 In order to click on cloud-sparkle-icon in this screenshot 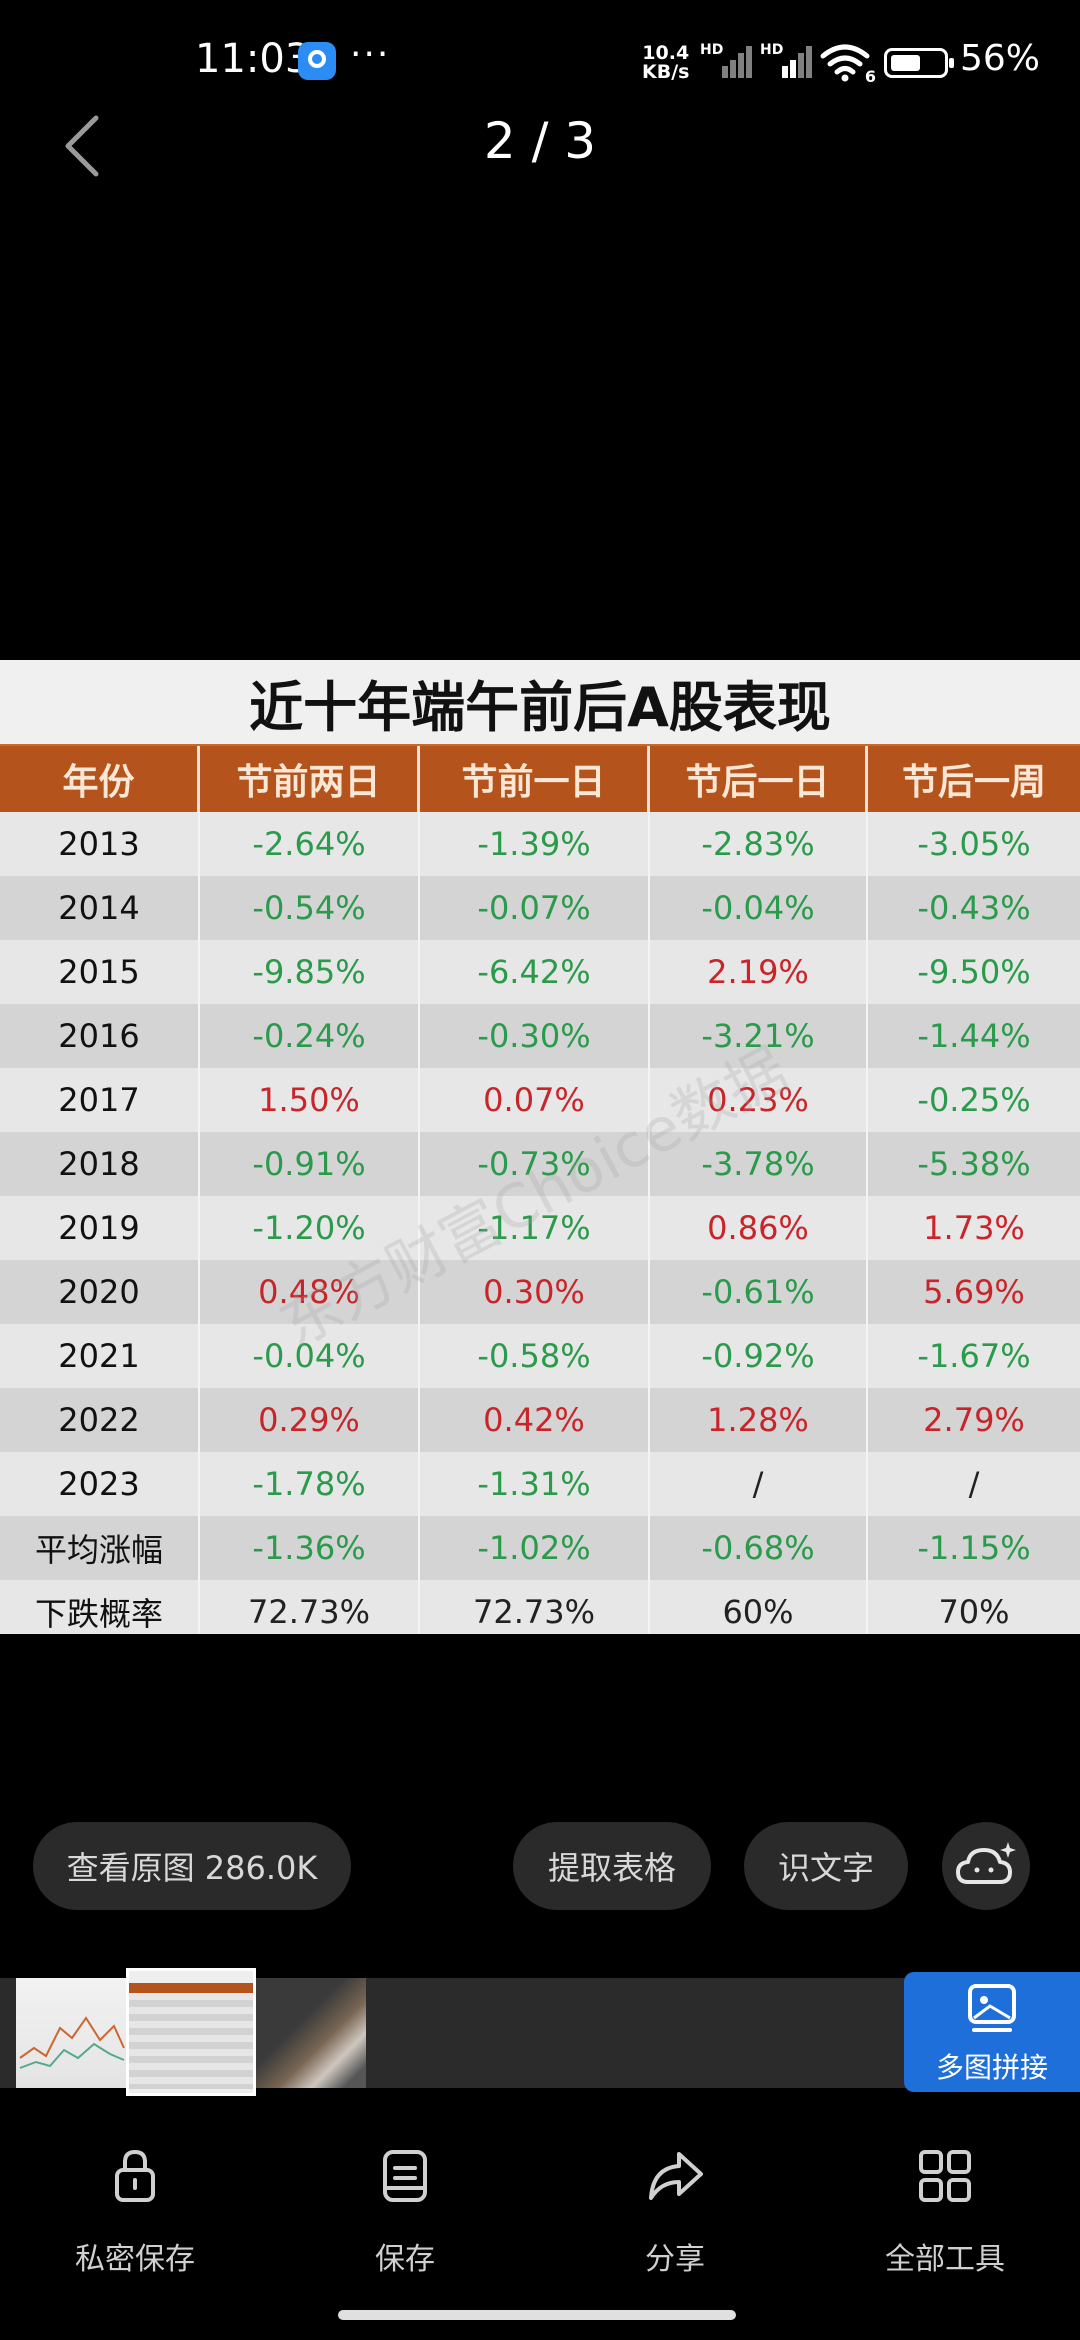, I will do `click(986, 1863)`.